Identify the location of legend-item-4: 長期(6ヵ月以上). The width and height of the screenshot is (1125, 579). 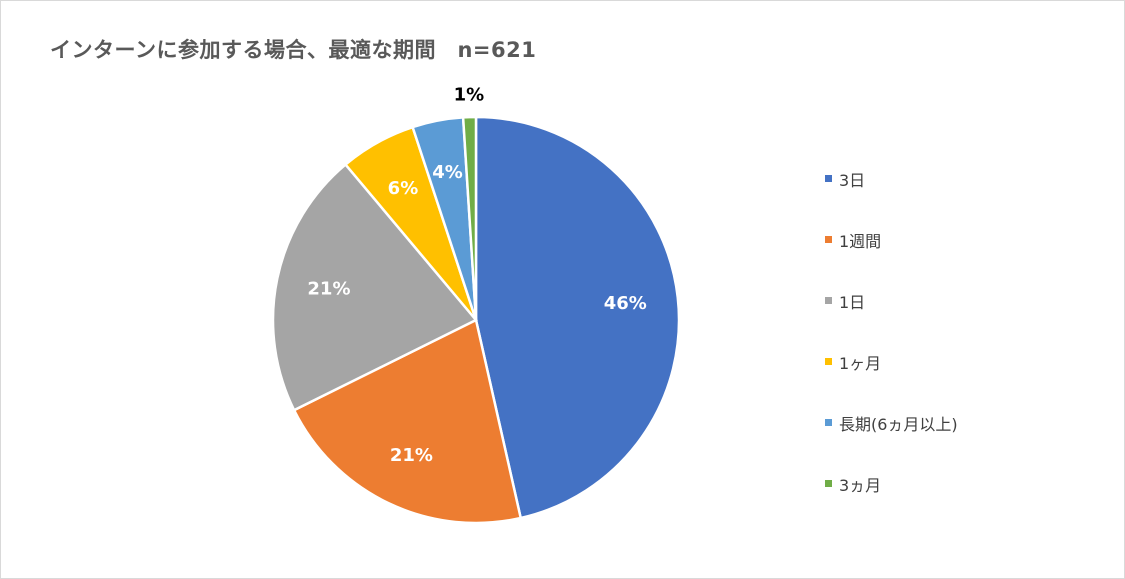
(891, 422).